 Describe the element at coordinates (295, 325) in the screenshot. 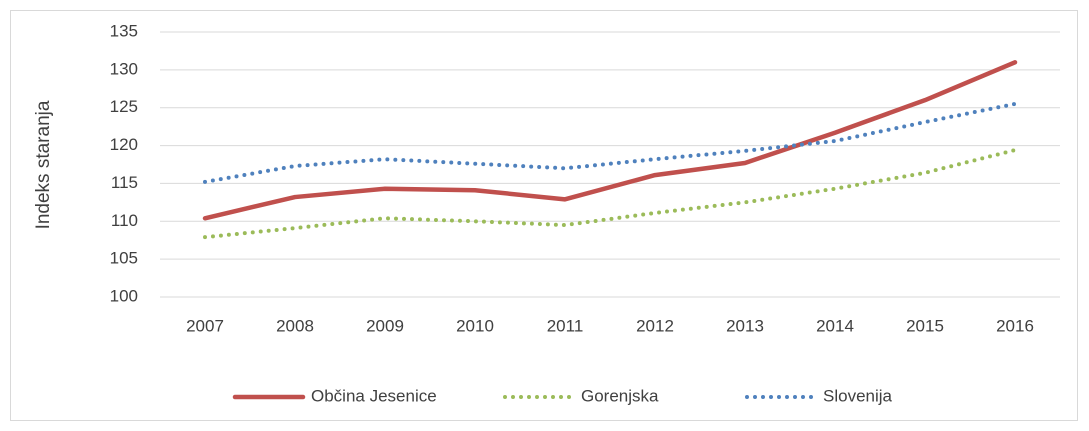

I see `x-tick-label: 2008` at that location.